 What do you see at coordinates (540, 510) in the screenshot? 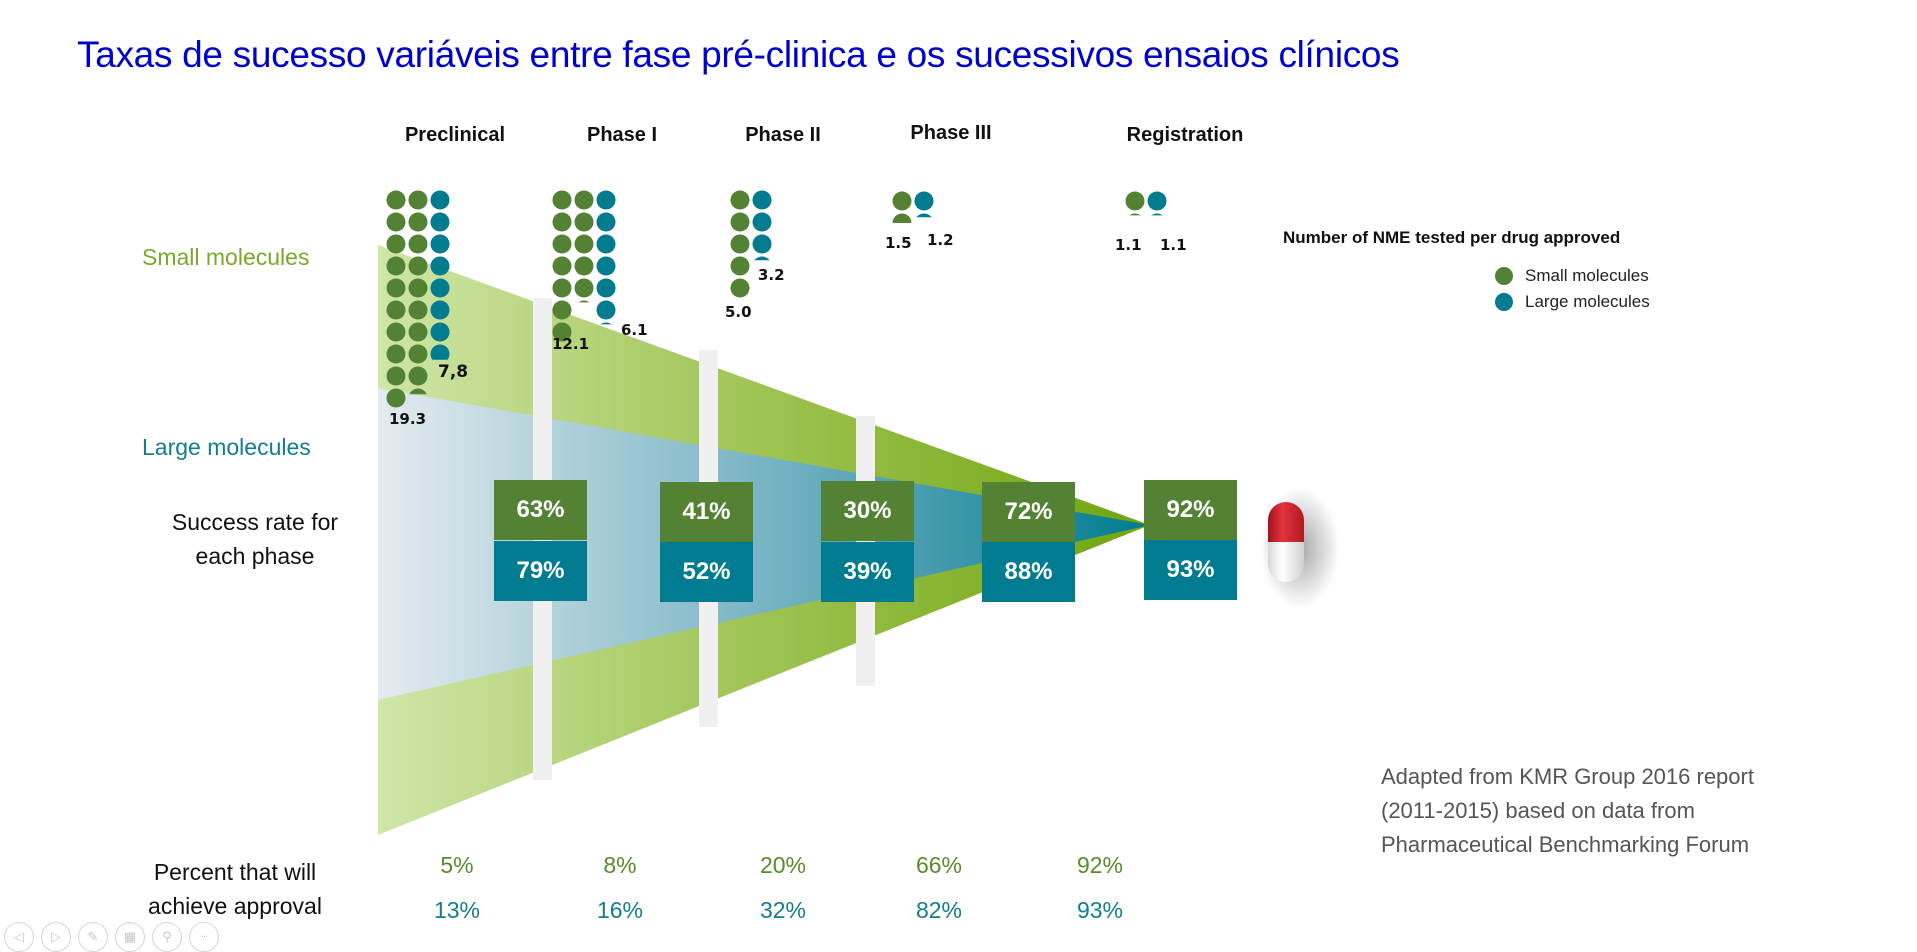
I see `success-rate-small-preclinical: 63%` at bounding box center [540, 510].